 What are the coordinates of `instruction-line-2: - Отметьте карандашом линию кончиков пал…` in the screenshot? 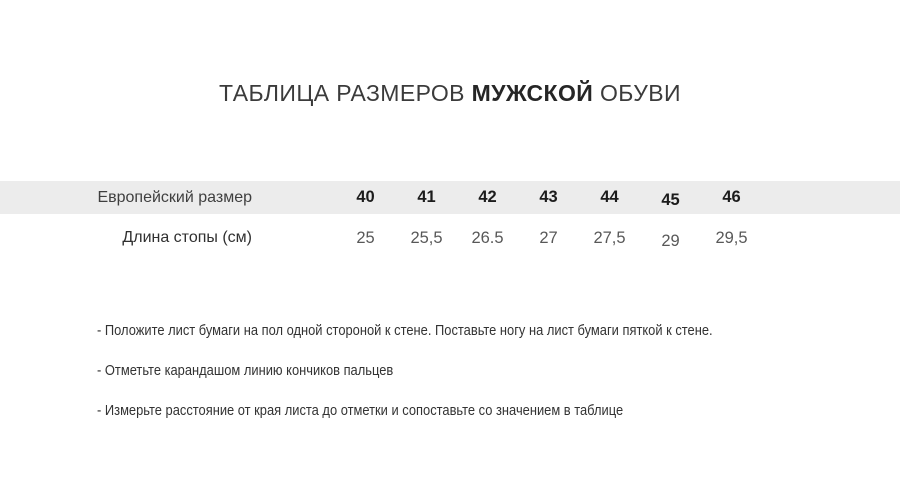 It's located at (269, 370).